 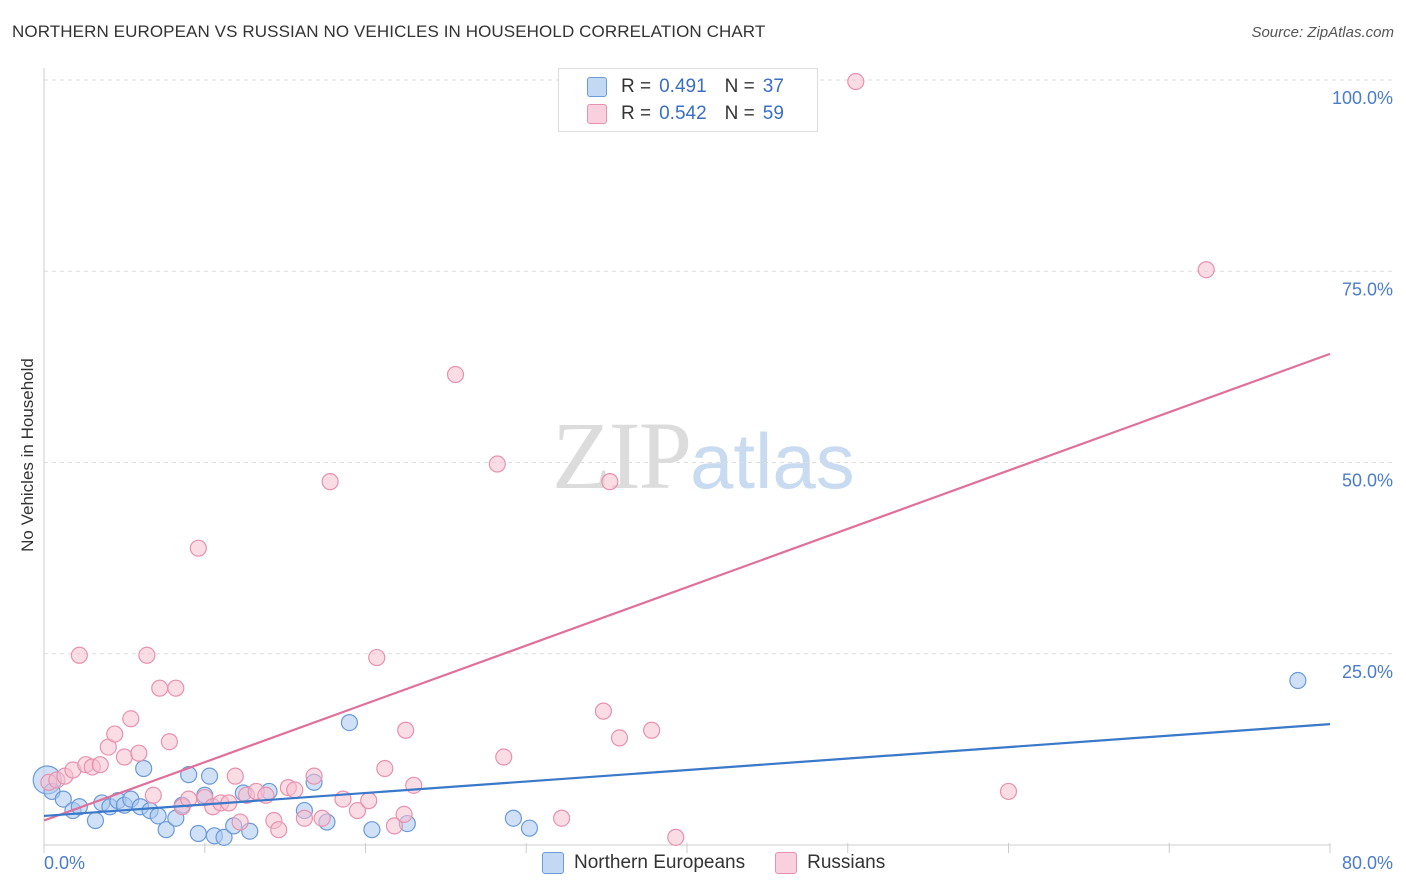 I want to click on legend-label-russian: Russians, so click(x=846, y=862).